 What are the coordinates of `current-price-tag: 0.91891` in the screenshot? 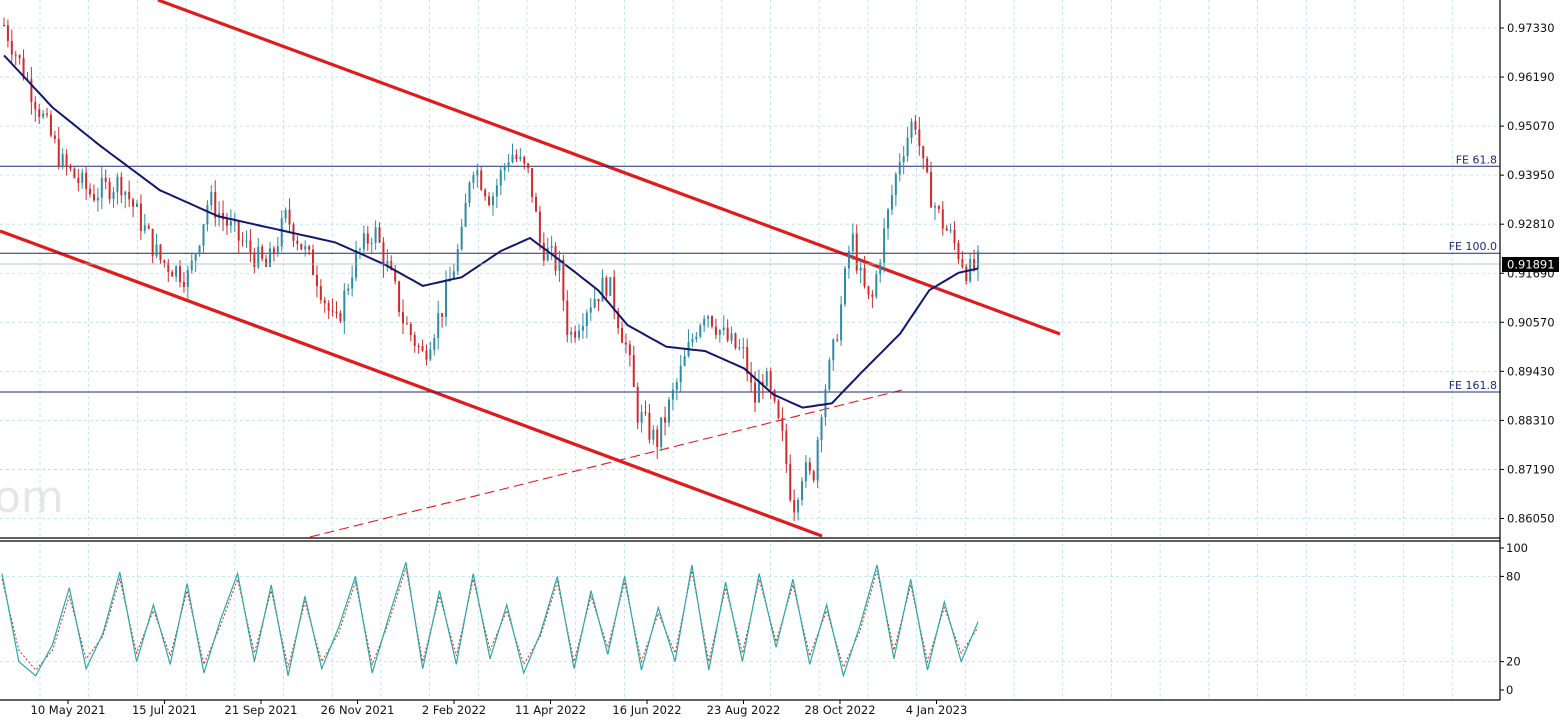 It's located at (1530, 264).